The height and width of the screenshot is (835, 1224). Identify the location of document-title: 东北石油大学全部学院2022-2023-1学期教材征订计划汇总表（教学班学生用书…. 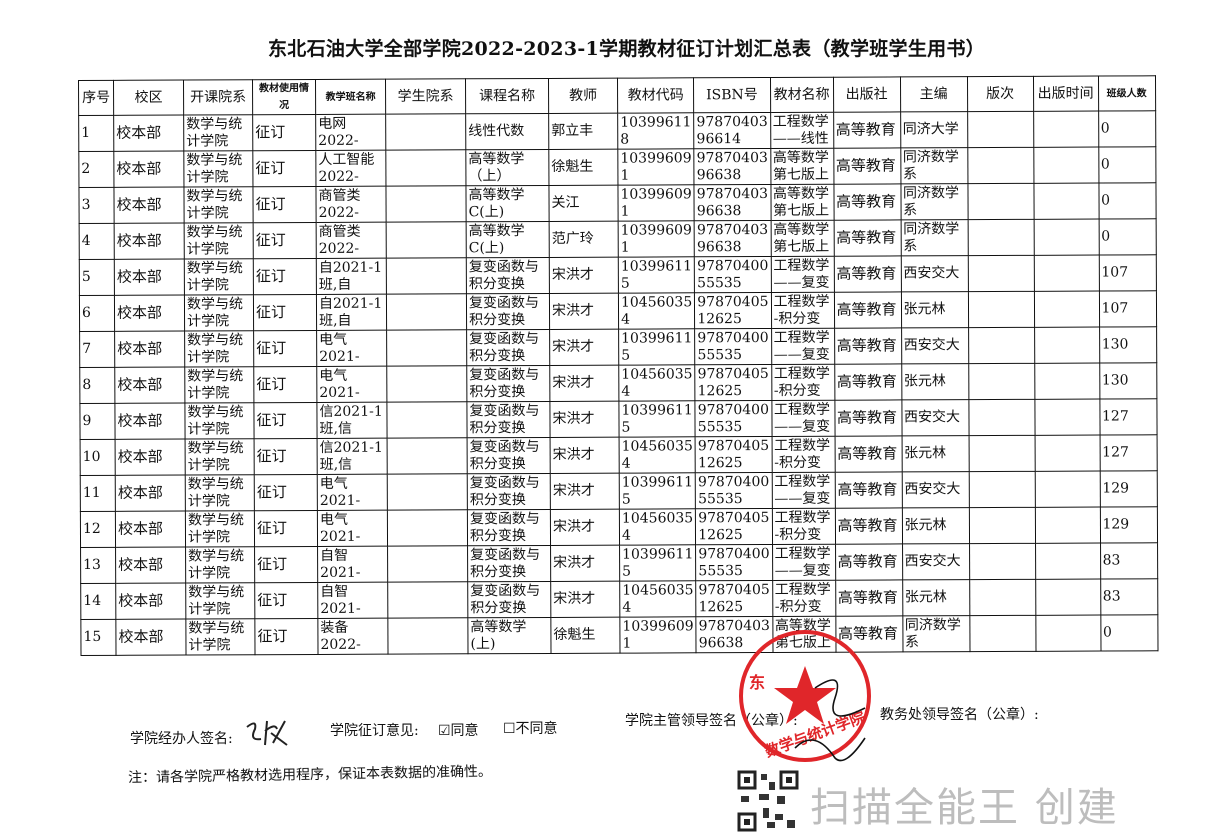
(627, 49).